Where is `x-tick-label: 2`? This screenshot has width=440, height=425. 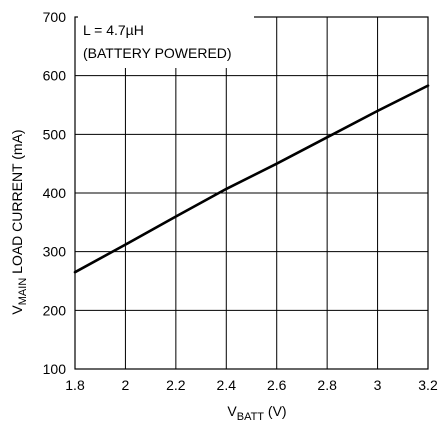 x-tick-label: 2 is located at coordinates (126, 385).